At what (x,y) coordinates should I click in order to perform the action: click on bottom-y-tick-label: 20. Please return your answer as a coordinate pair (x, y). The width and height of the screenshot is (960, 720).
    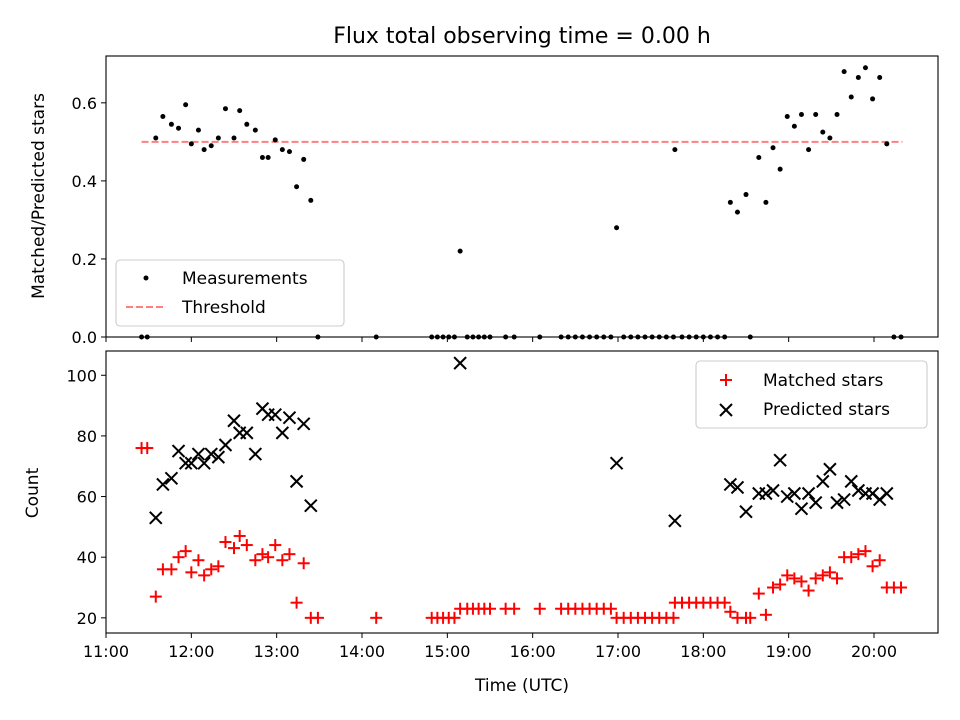
    Looking at the image, I should click on (87, 618).